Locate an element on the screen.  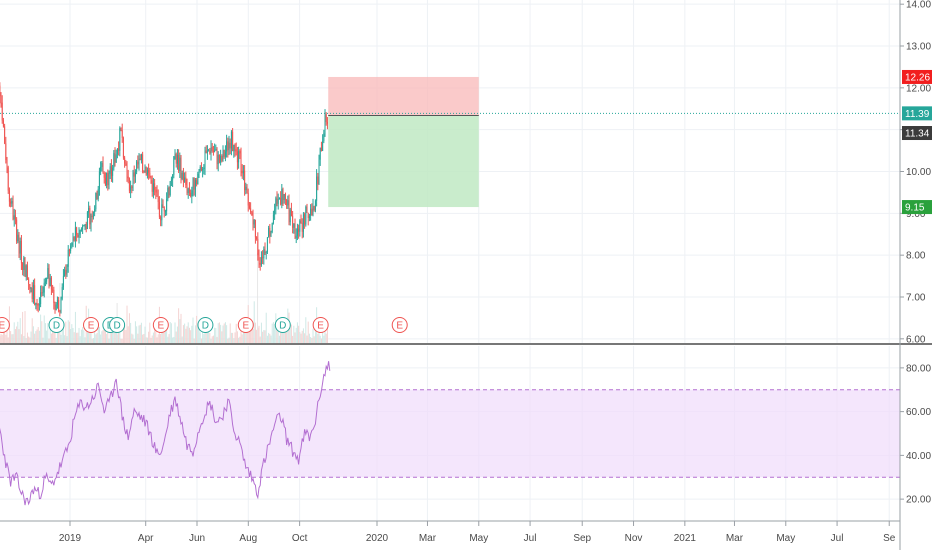
position-tool is located at coordinates (403, 142).